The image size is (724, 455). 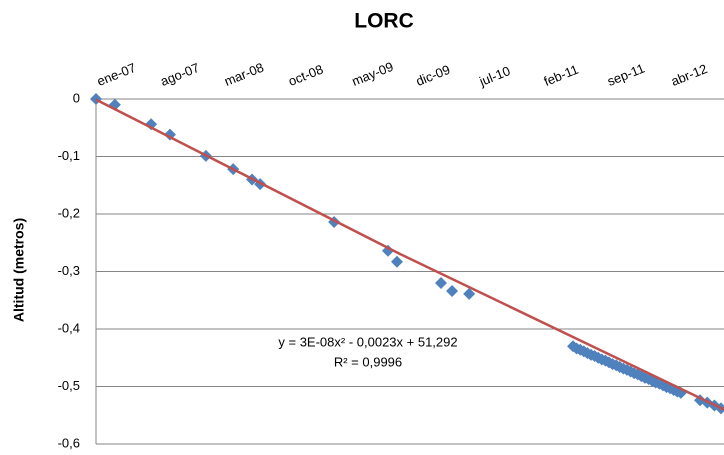 I want to click on y-tick-label: -0,4, so click(x=69, y=327).